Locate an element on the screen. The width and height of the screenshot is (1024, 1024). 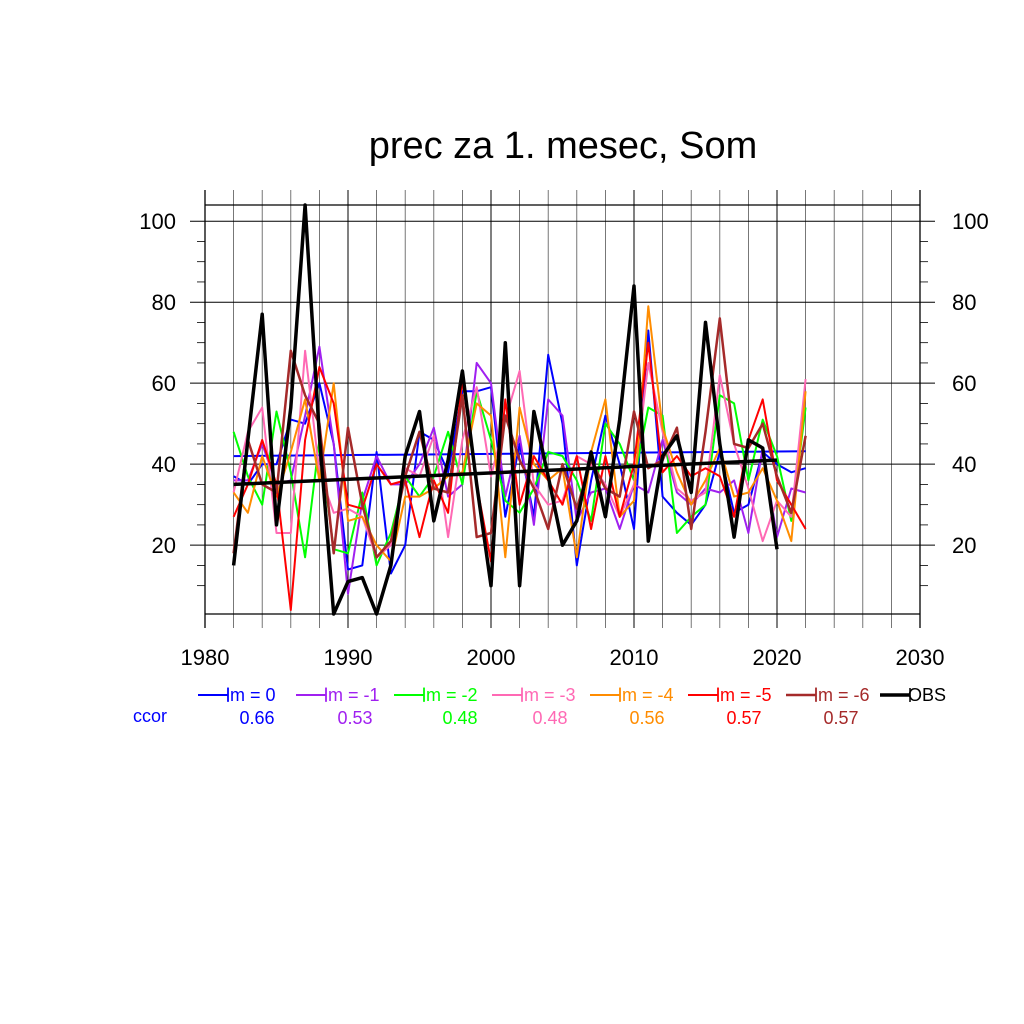
x-tick-label: 2010 is located at coordinates (634, 657).